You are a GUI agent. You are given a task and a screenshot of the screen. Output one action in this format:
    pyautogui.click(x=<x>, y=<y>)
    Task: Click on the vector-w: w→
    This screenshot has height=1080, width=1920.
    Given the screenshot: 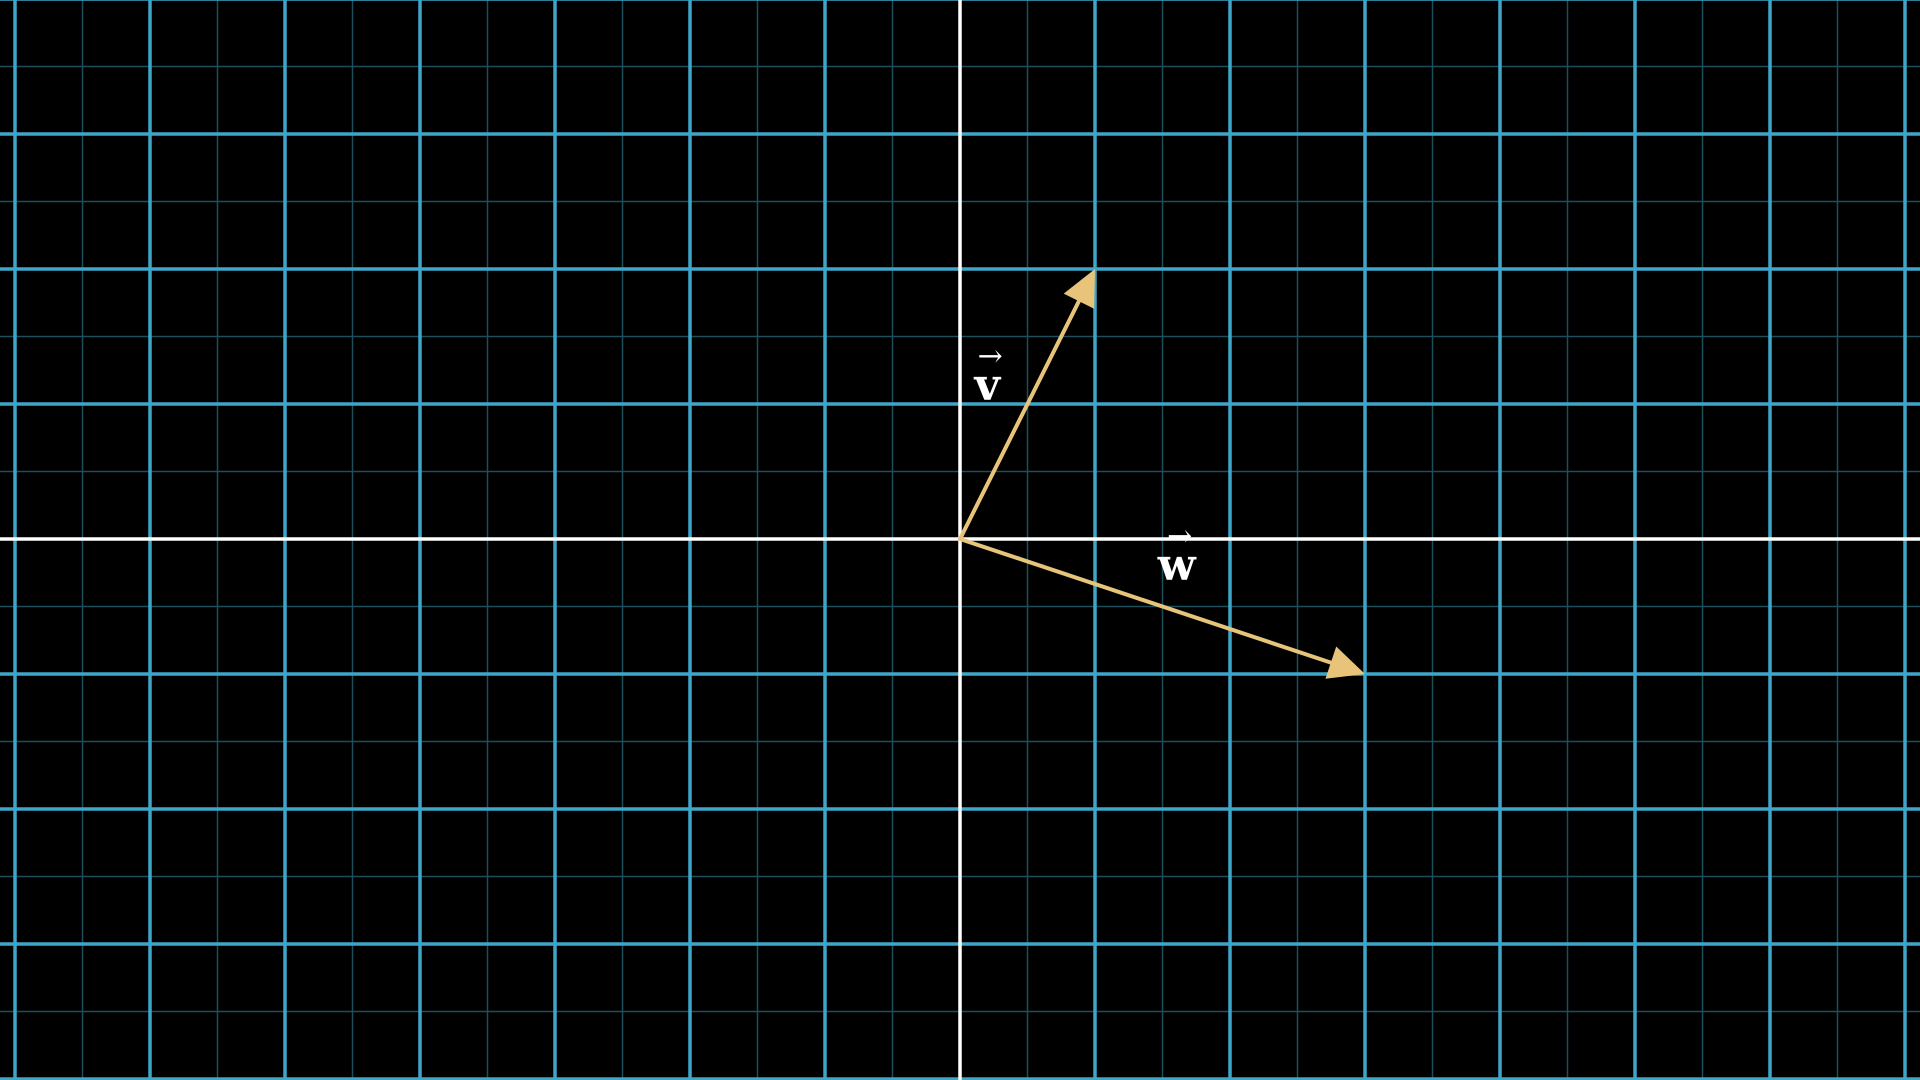 What is the action you would take?
    pyautogui.click(x=1161, y=599)
    